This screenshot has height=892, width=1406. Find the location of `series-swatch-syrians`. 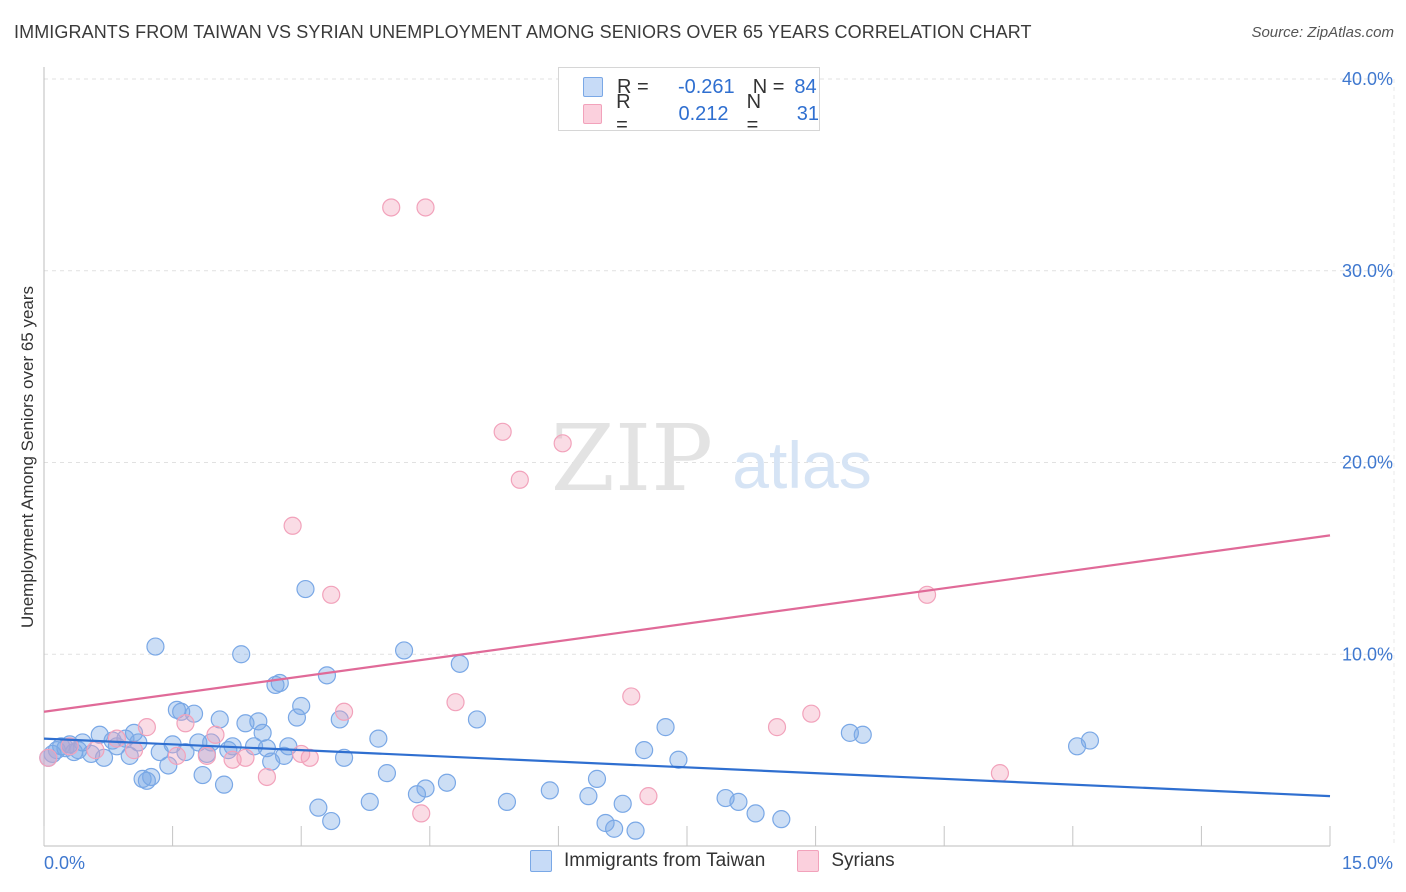

series-swatch-syrians is located at coordinates (808, 861).